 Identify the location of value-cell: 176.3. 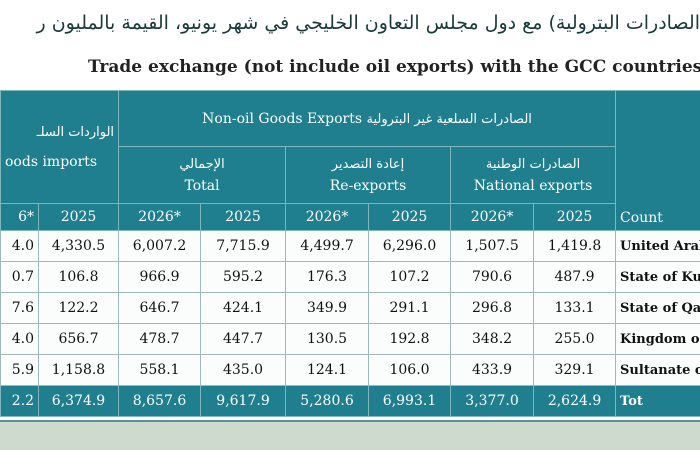
(327, 277).